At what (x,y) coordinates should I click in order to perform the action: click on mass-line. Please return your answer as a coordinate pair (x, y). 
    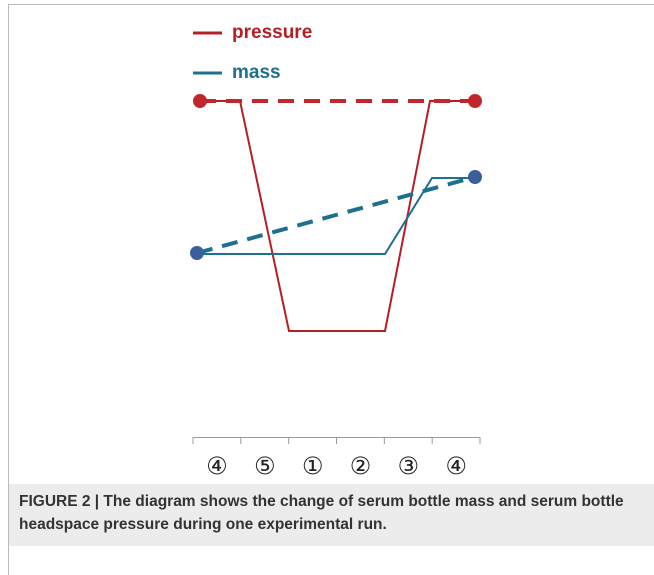
    Looking at the image, I should click on (336, 216).